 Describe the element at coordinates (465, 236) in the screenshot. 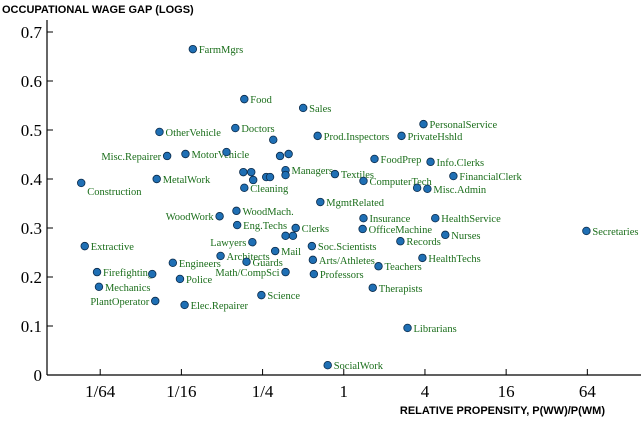

I see `point-label: Nurses` at that location.